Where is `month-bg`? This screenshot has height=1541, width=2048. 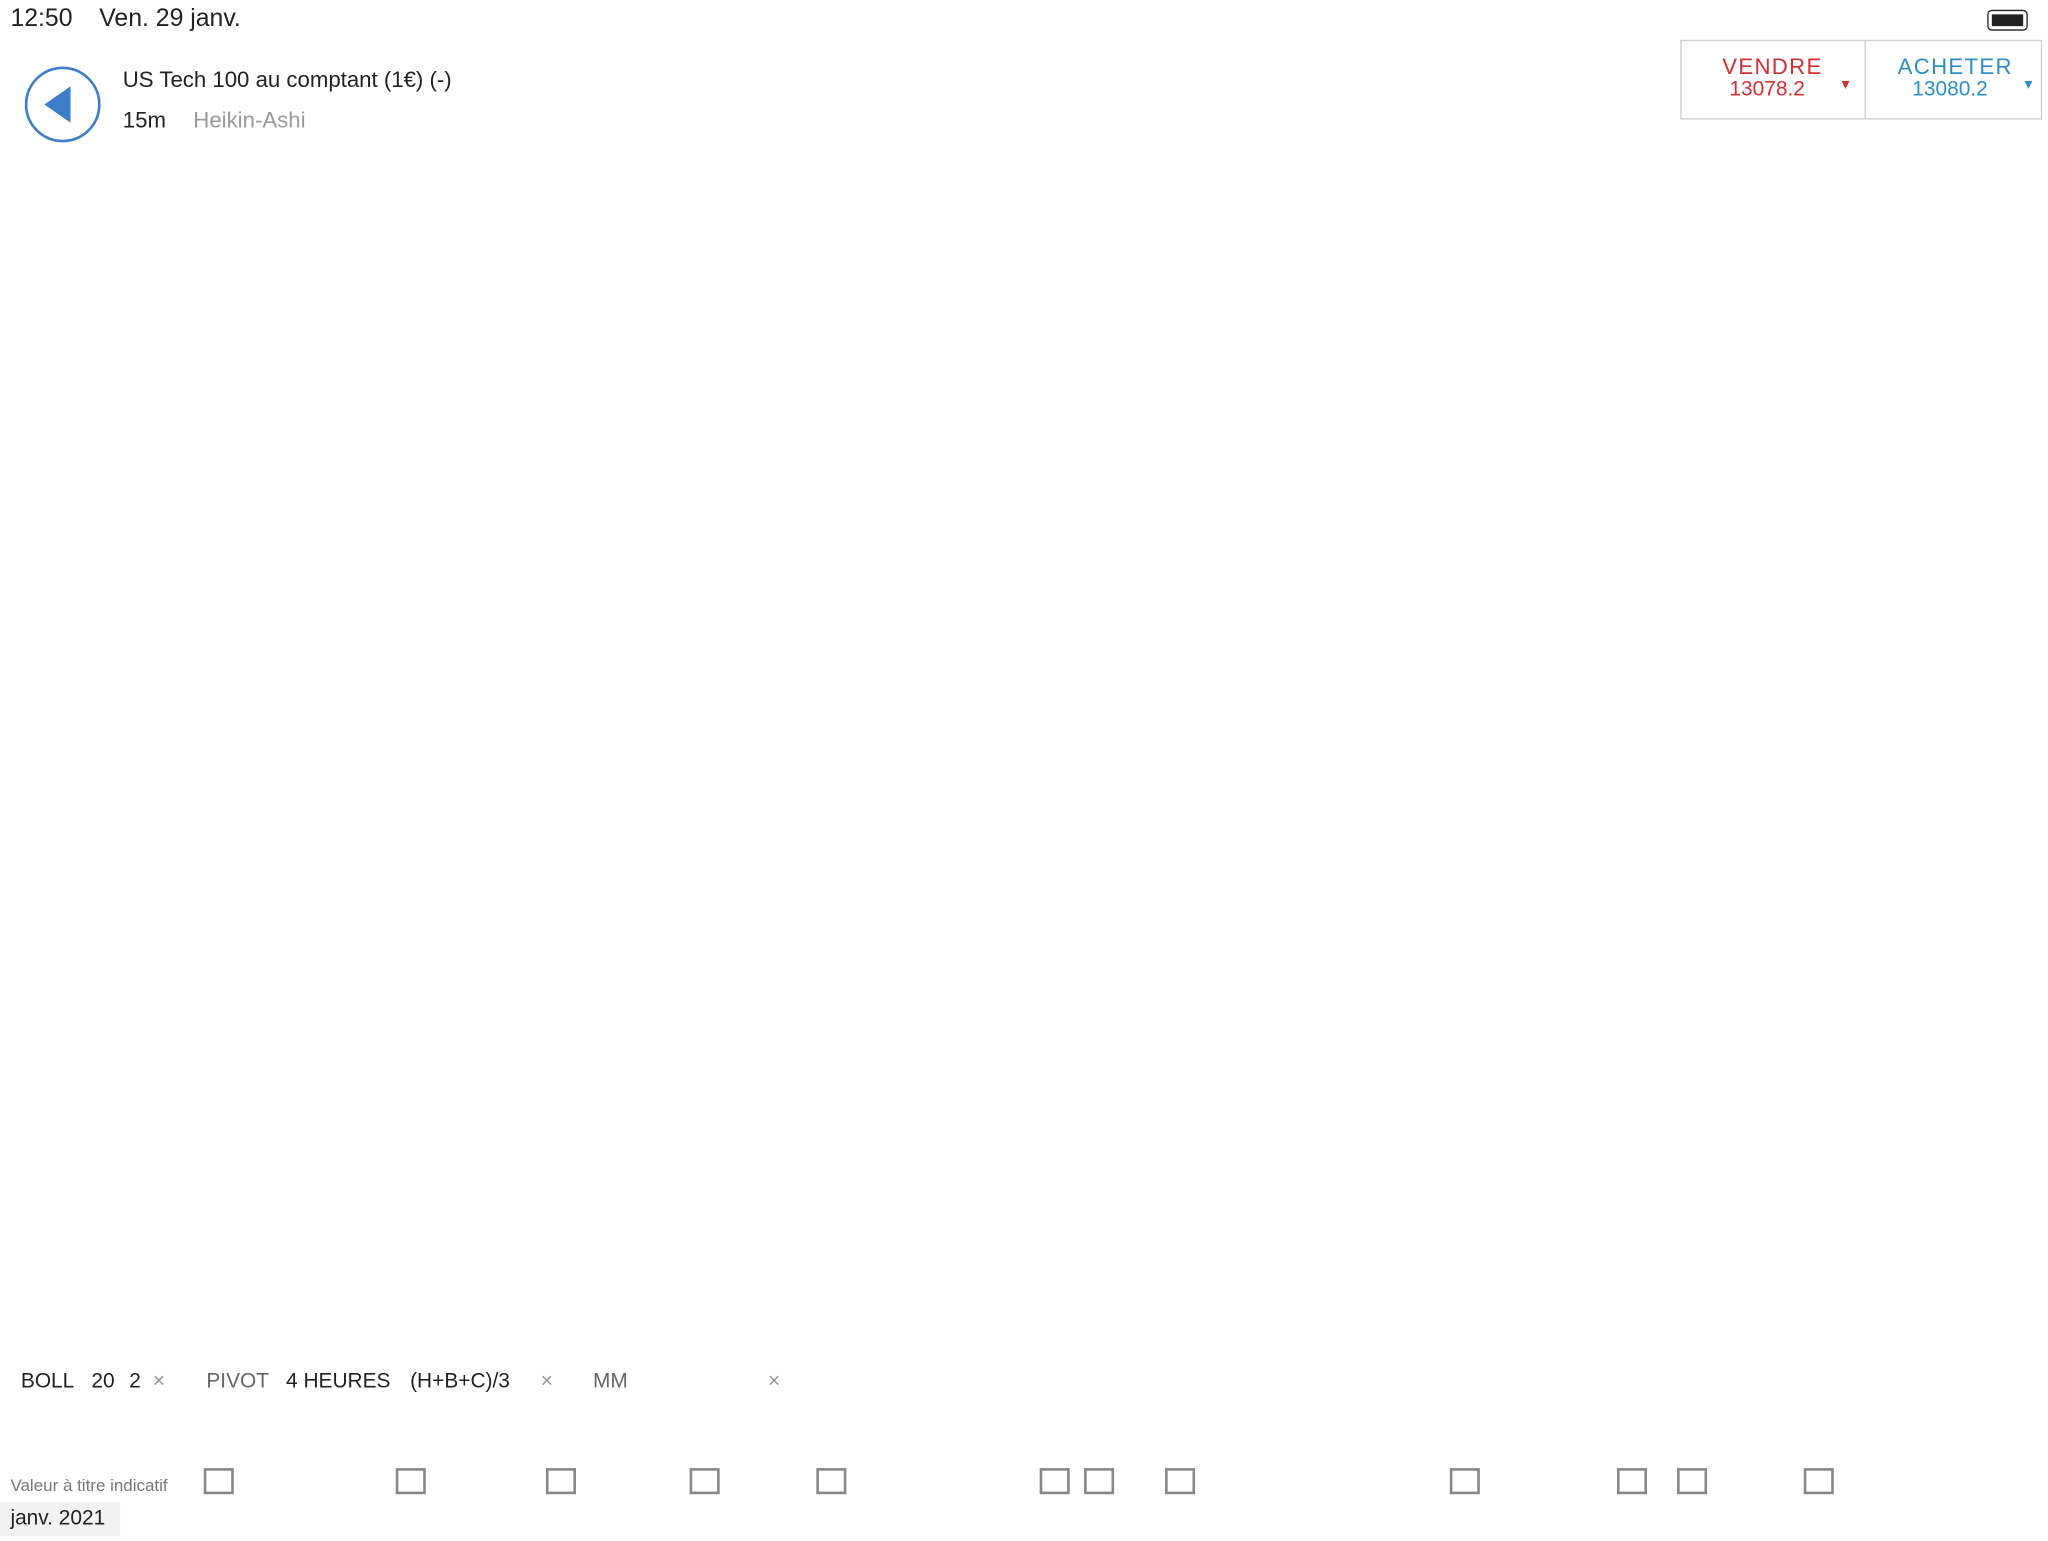 month-bg is located at coordinates (60, 1519).